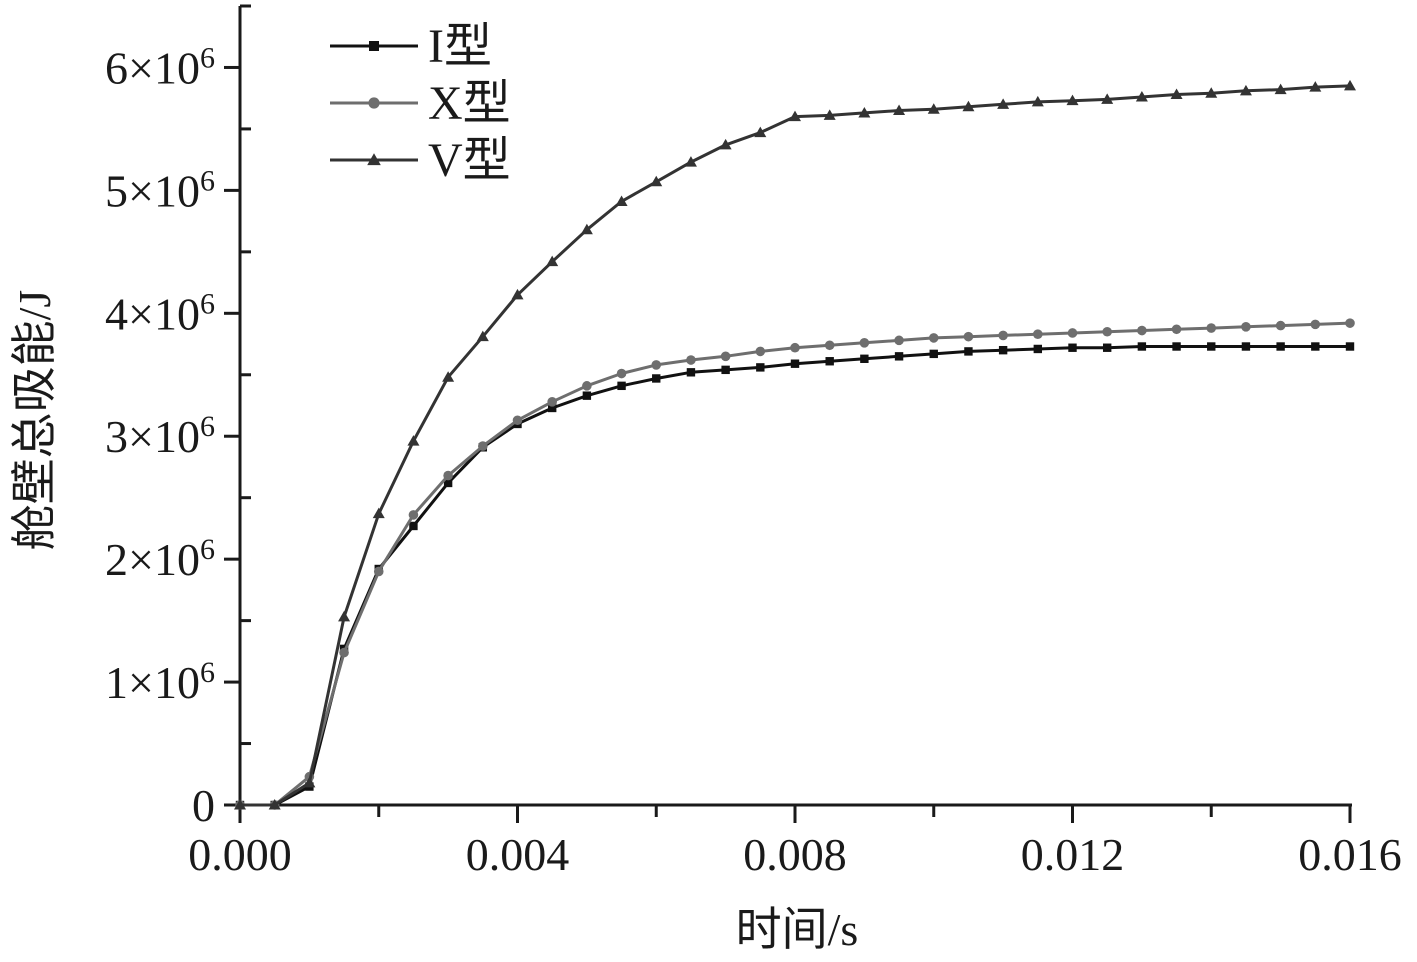  Describe the element at coordinates (160, 190) in the screenshot. I see `y-tick-label: 5×10⁶` at that location.